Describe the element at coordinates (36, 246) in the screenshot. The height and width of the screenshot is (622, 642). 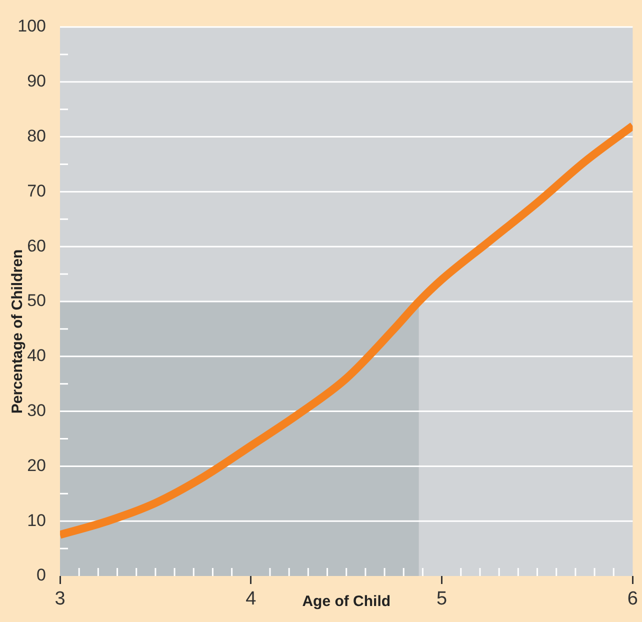
I see `y-tick-label: 60` at that location.